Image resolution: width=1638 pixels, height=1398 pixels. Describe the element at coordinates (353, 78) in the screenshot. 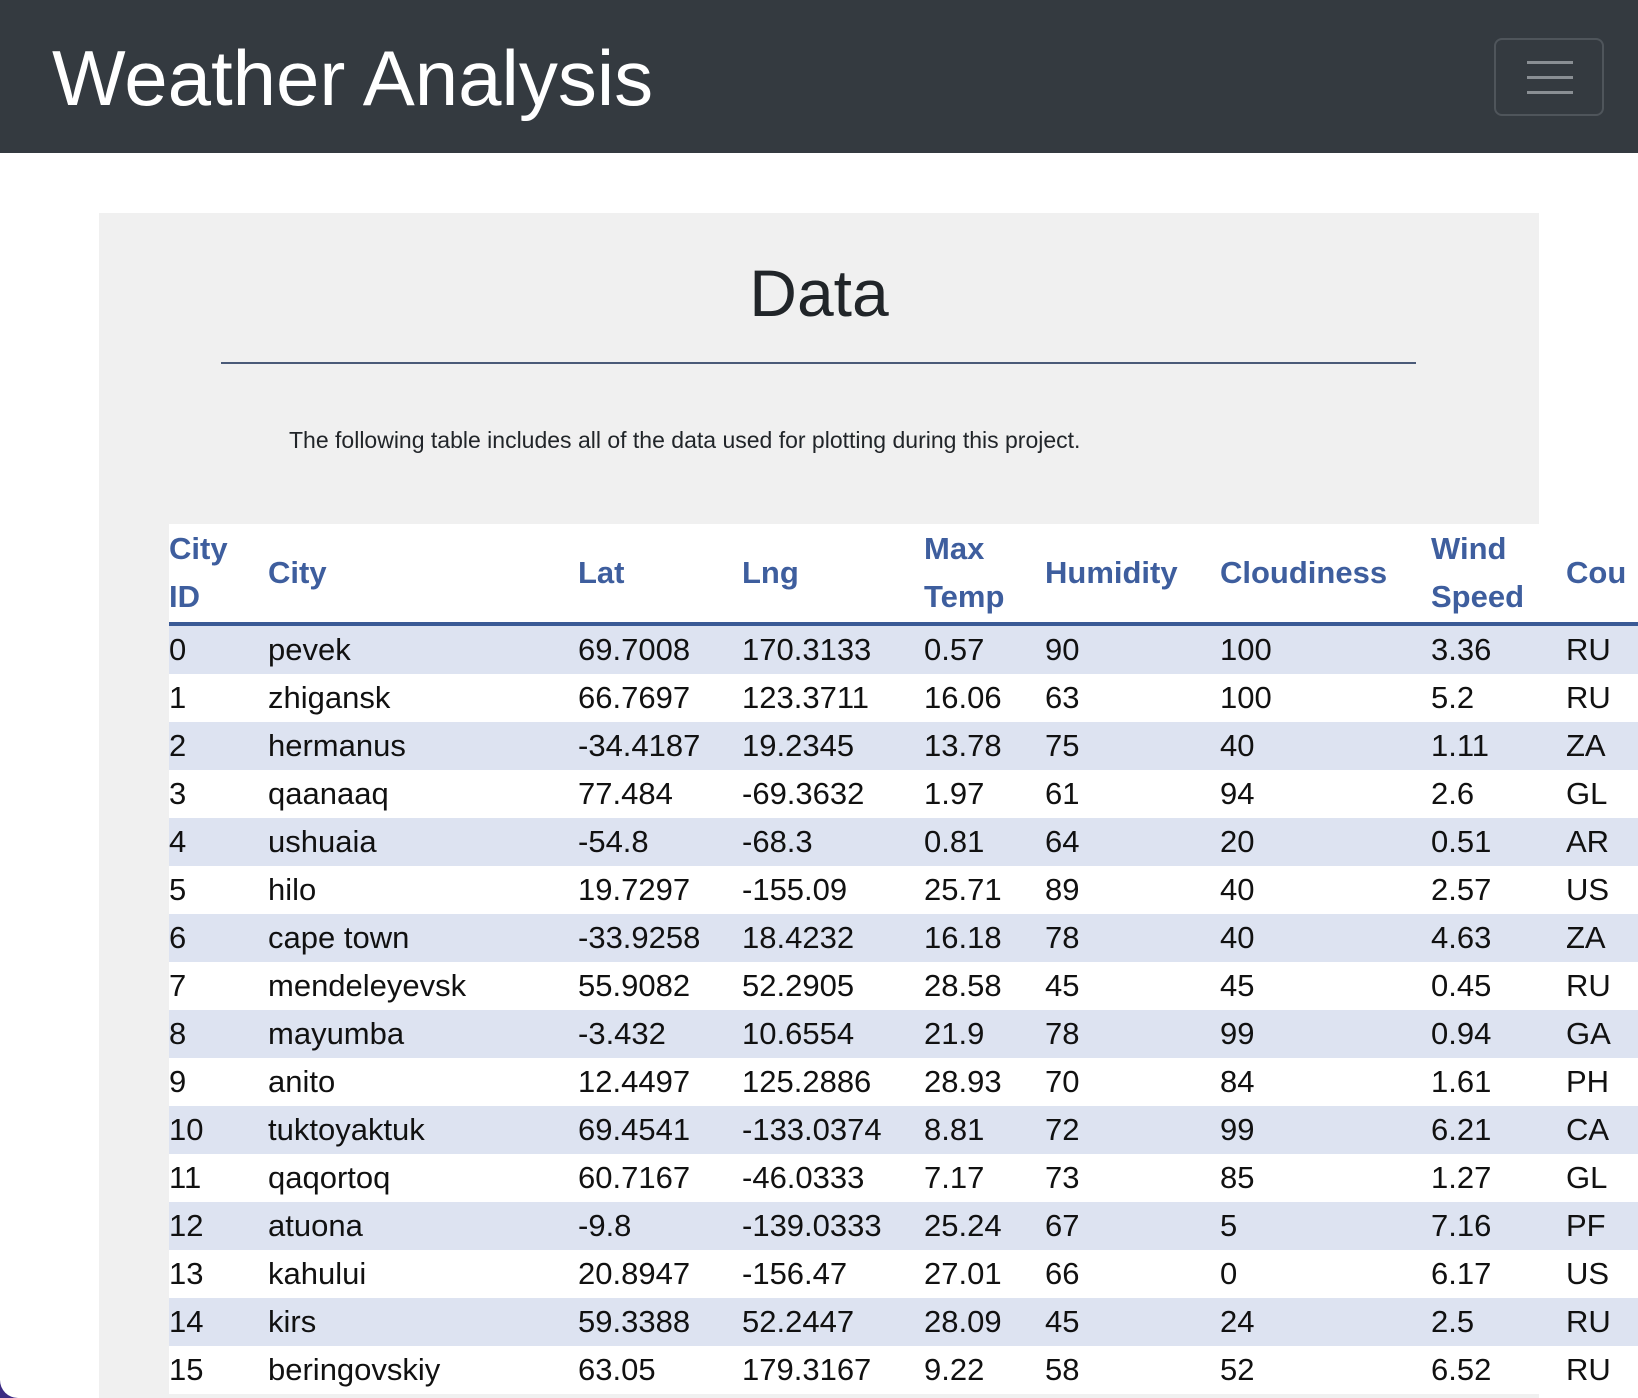

I see `navbar-brand: Weather Analysis` at that location.